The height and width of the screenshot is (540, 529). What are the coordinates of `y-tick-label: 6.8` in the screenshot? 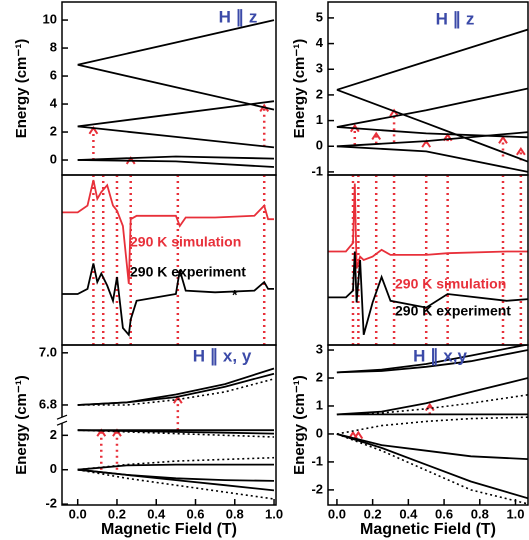 It's located at (48, 403).